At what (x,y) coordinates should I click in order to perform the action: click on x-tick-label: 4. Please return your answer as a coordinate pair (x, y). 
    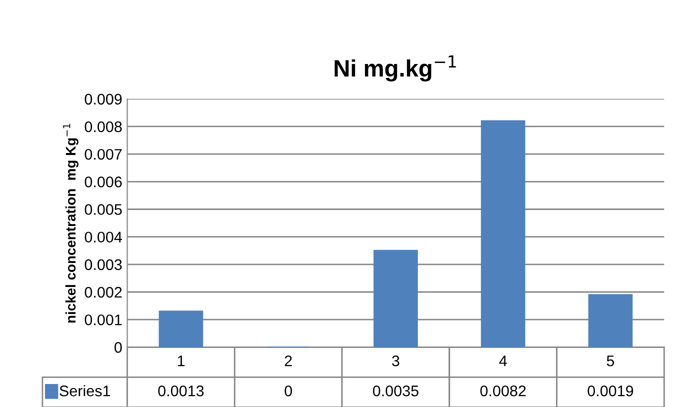
    Looking at the image, I should click on (503, 361).